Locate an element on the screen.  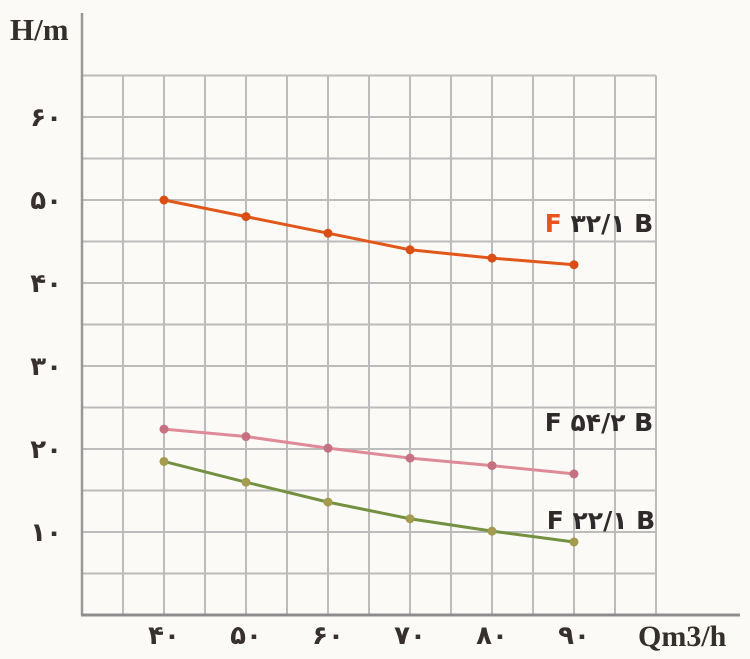
y-tick-label-10: ۱۰ is located at coordinates (46, 533).